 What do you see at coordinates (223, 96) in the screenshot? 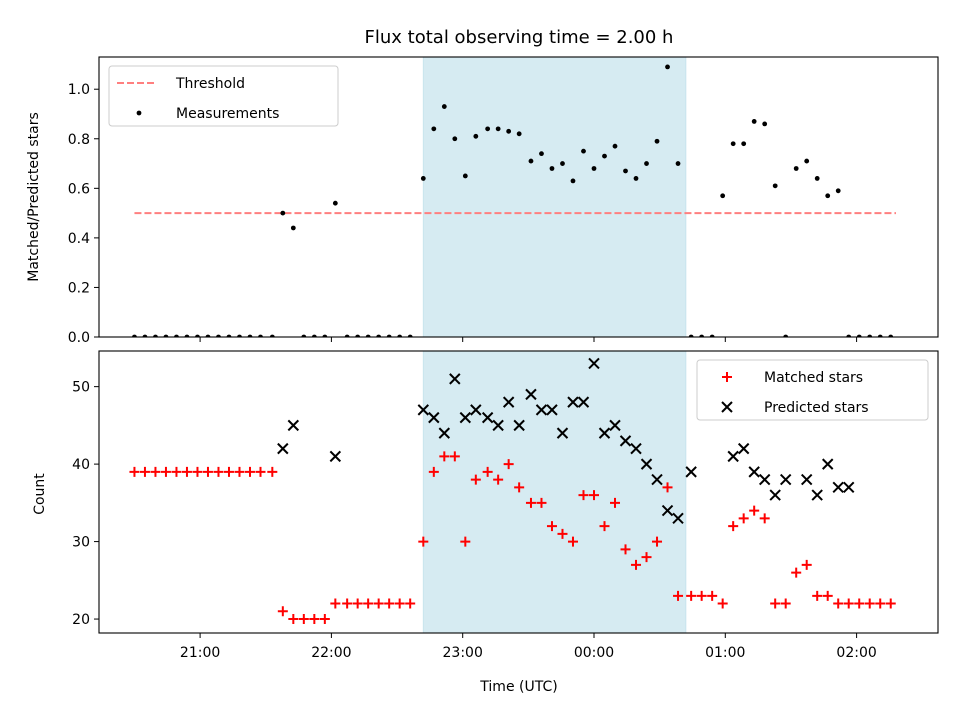
I see `legend: Threshold Measurements` at bounding box center [223, 96].